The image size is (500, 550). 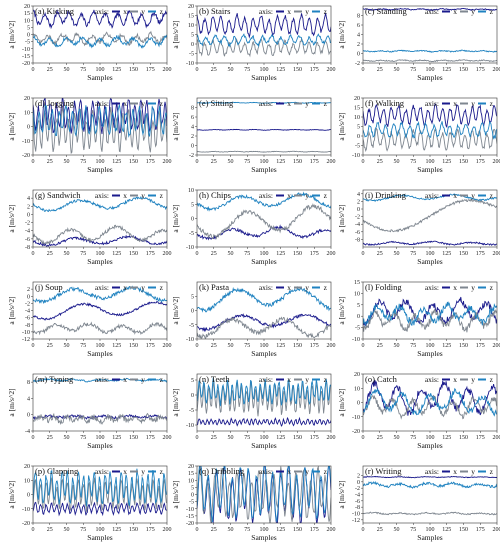 I want to click on y-tick-label: 6, so click(x=192, y=118).